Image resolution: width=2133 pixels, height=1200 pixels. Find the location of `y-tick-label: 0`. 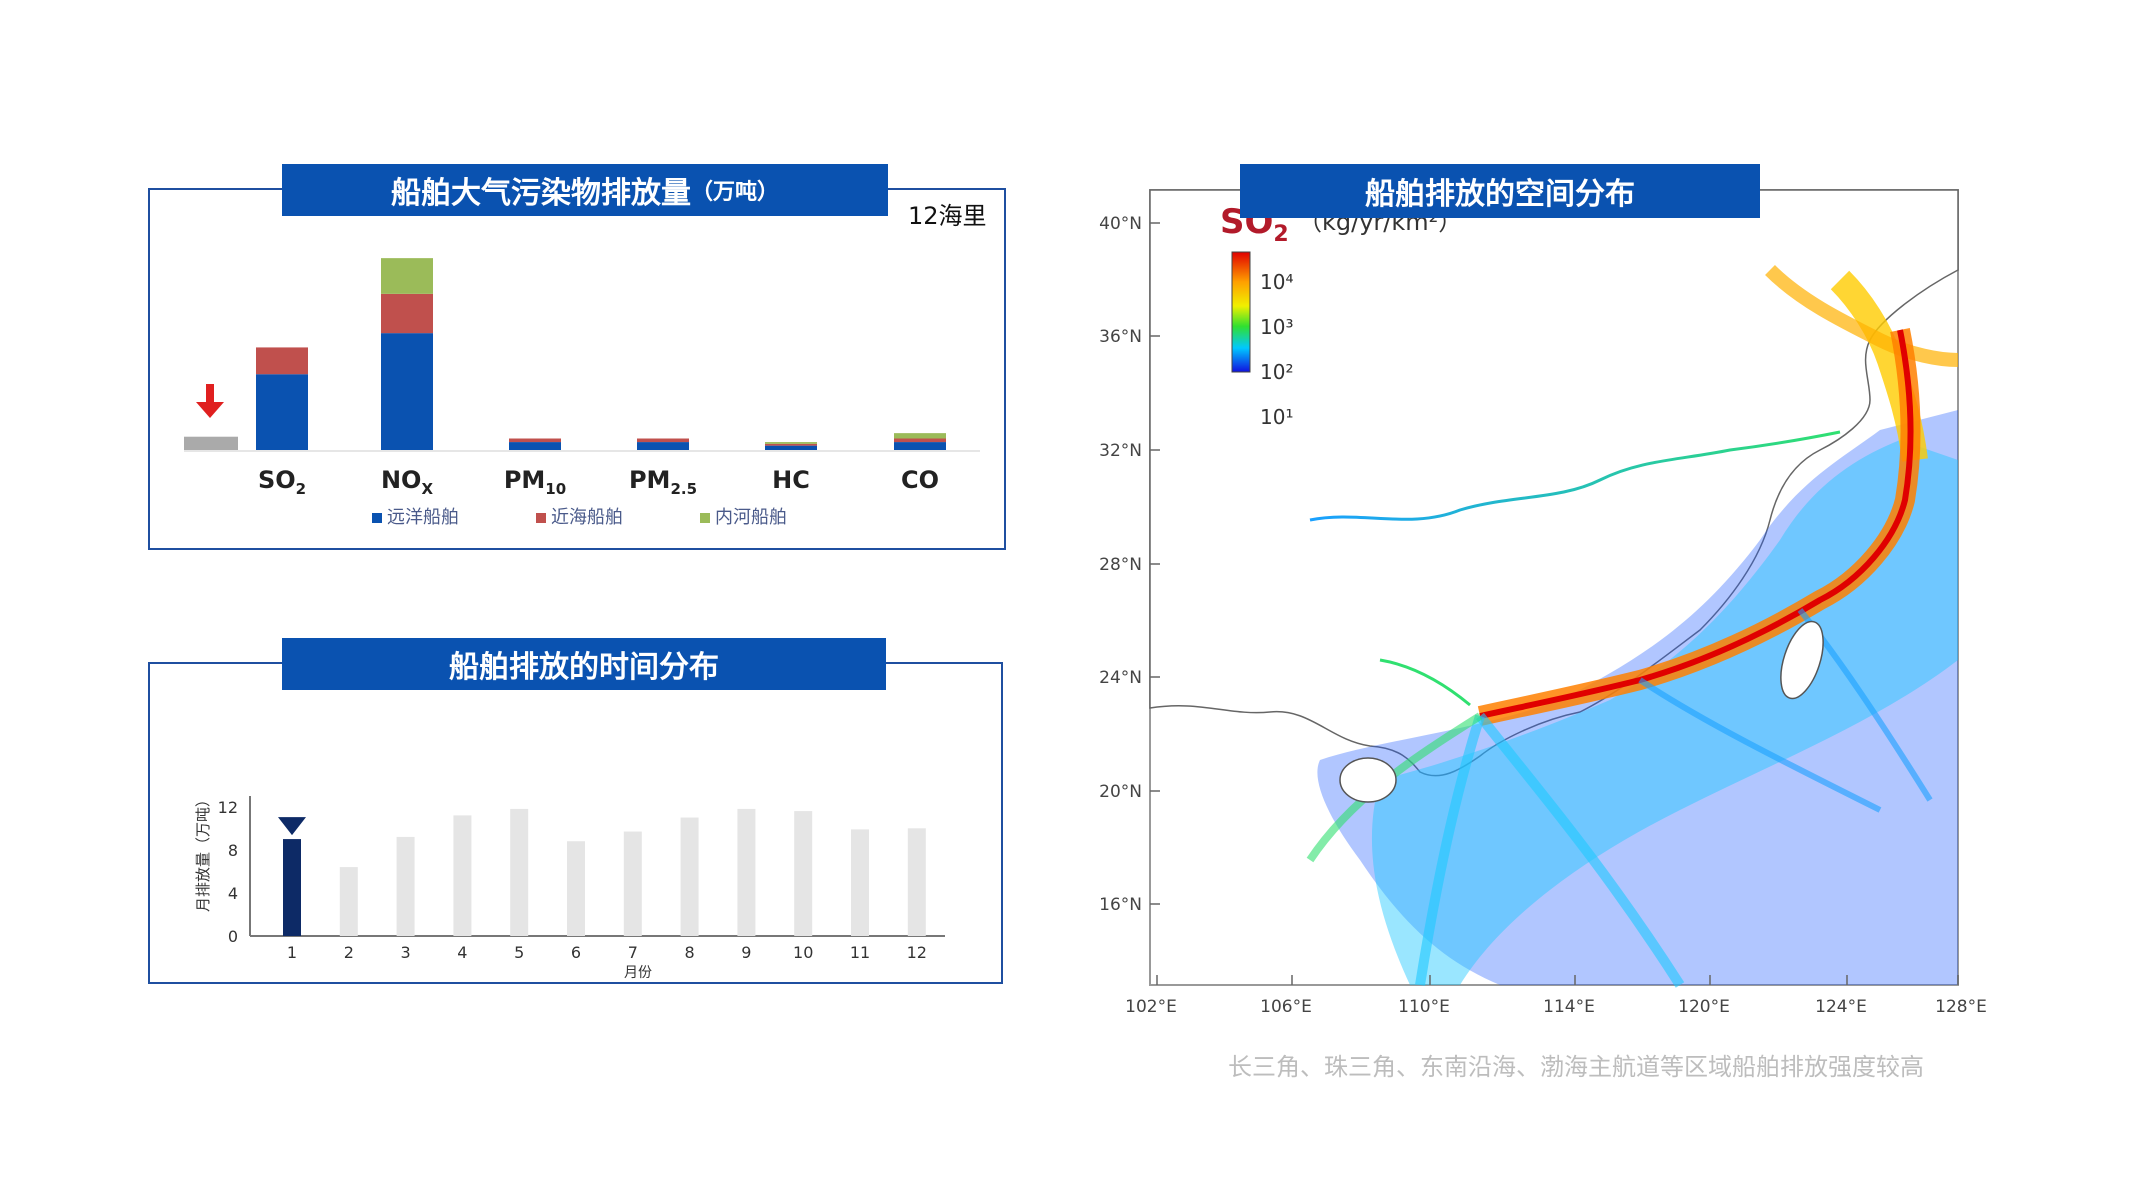

y-tick-label: 0 is located at coordinates (233, 936).